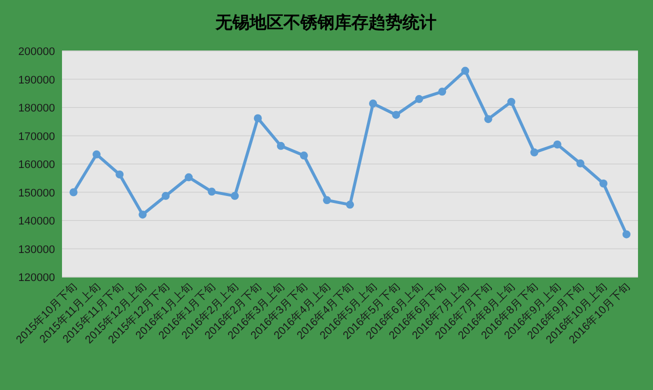  Describe the element at coordinates (36, 80) in the screenshot. I see `y-tick-label: 190000` at that location.